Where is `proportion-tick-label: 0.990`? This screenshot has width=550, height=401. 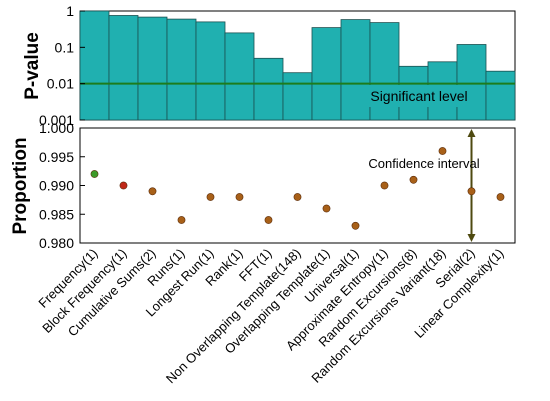
proportion-tick-label: 0.990 is located at coordinates (56, 186).